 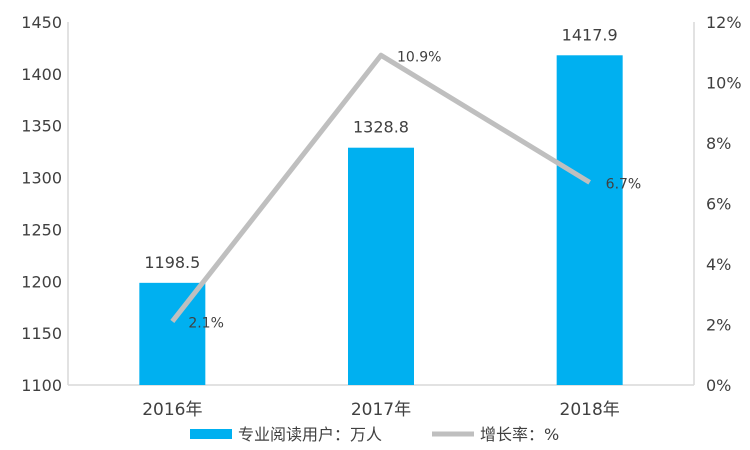 What do you see at coordinates (718, 325) in the screenshot?
I see `y-right-tick-label: 2%` at bounding box center [718, 325].